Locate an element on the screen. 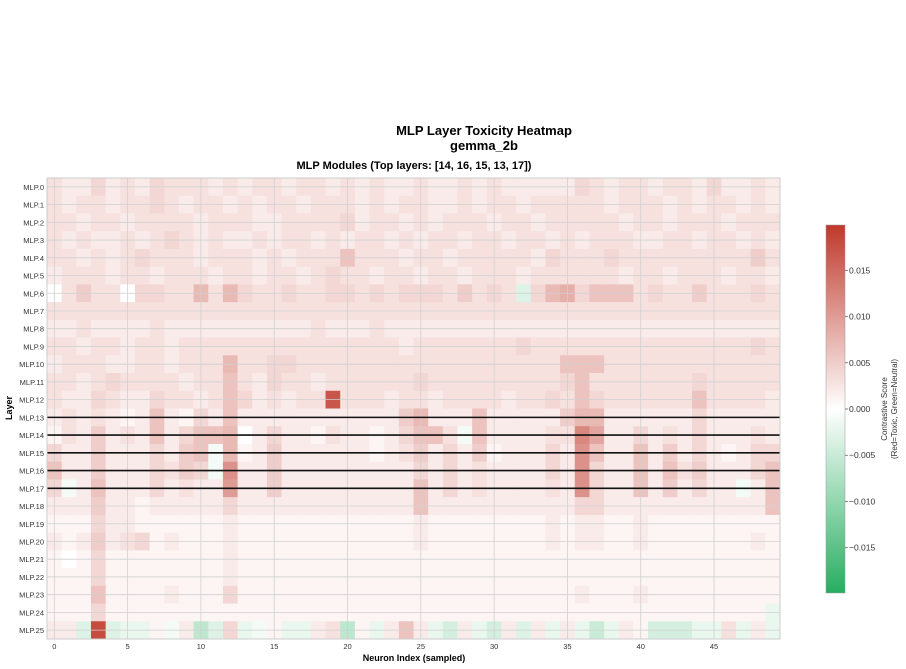 The width and height of the screenshot is (906, 669). y-tick-label: MLP.19 is located at coordinates (31, 524).